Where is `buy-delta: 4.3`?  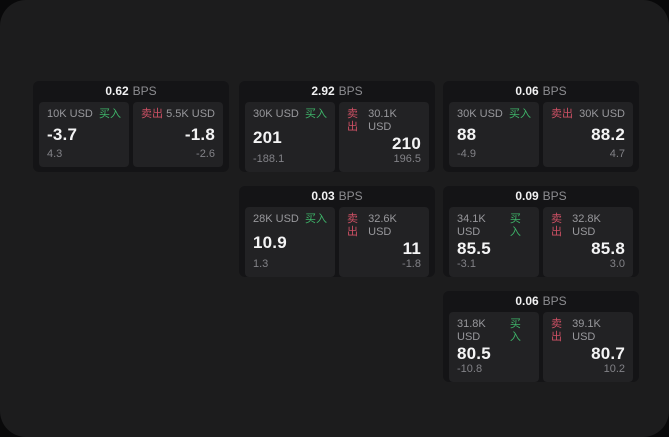
buy-delta: 4.3 is located at coordinates (55, 154).